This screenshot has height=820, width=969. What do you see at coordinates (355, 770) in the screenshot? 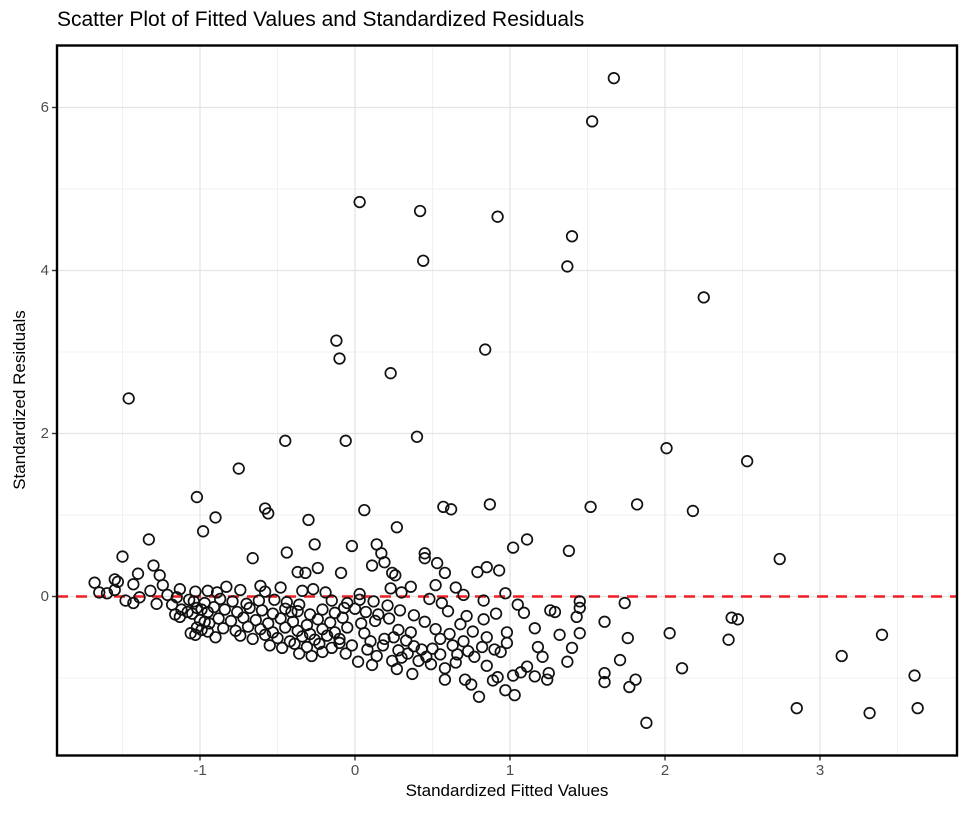
I see `x-tick-label: 0` at bounding box center [355, 770].